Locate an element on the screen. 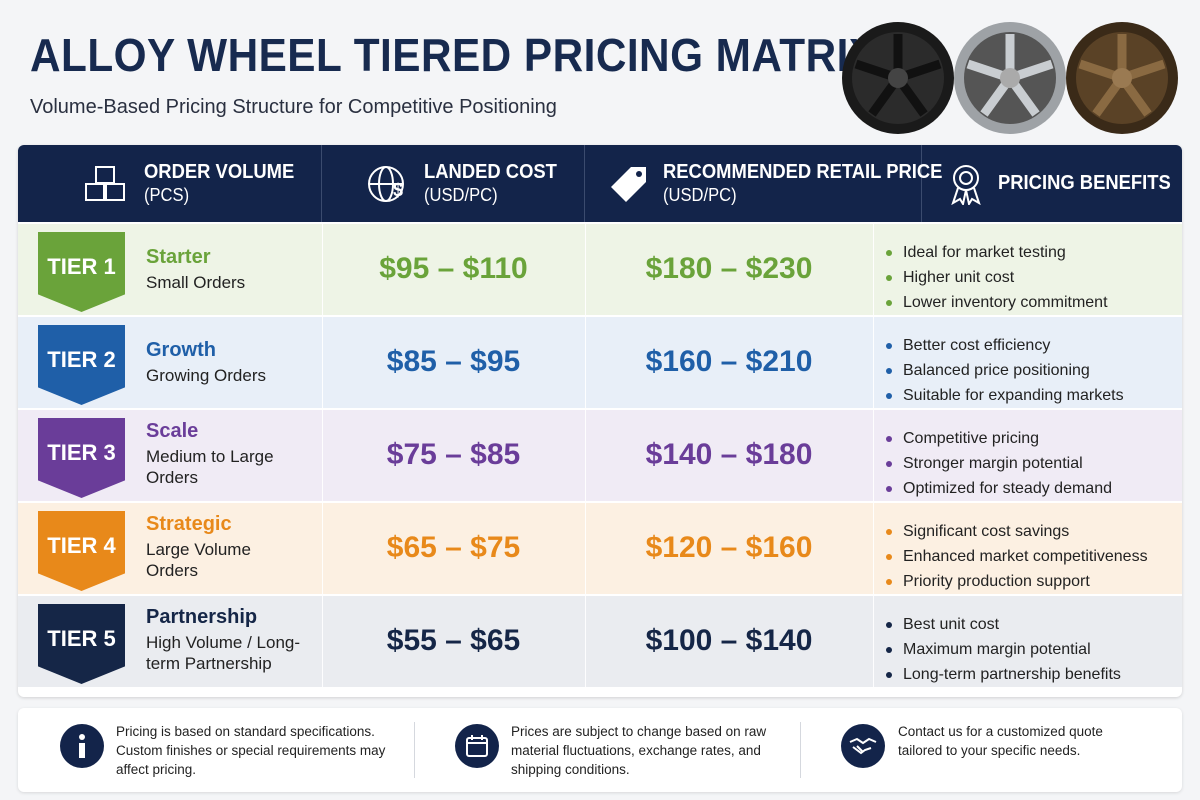  tier-badge: TIER 3 is located at coordinates (81, 458).